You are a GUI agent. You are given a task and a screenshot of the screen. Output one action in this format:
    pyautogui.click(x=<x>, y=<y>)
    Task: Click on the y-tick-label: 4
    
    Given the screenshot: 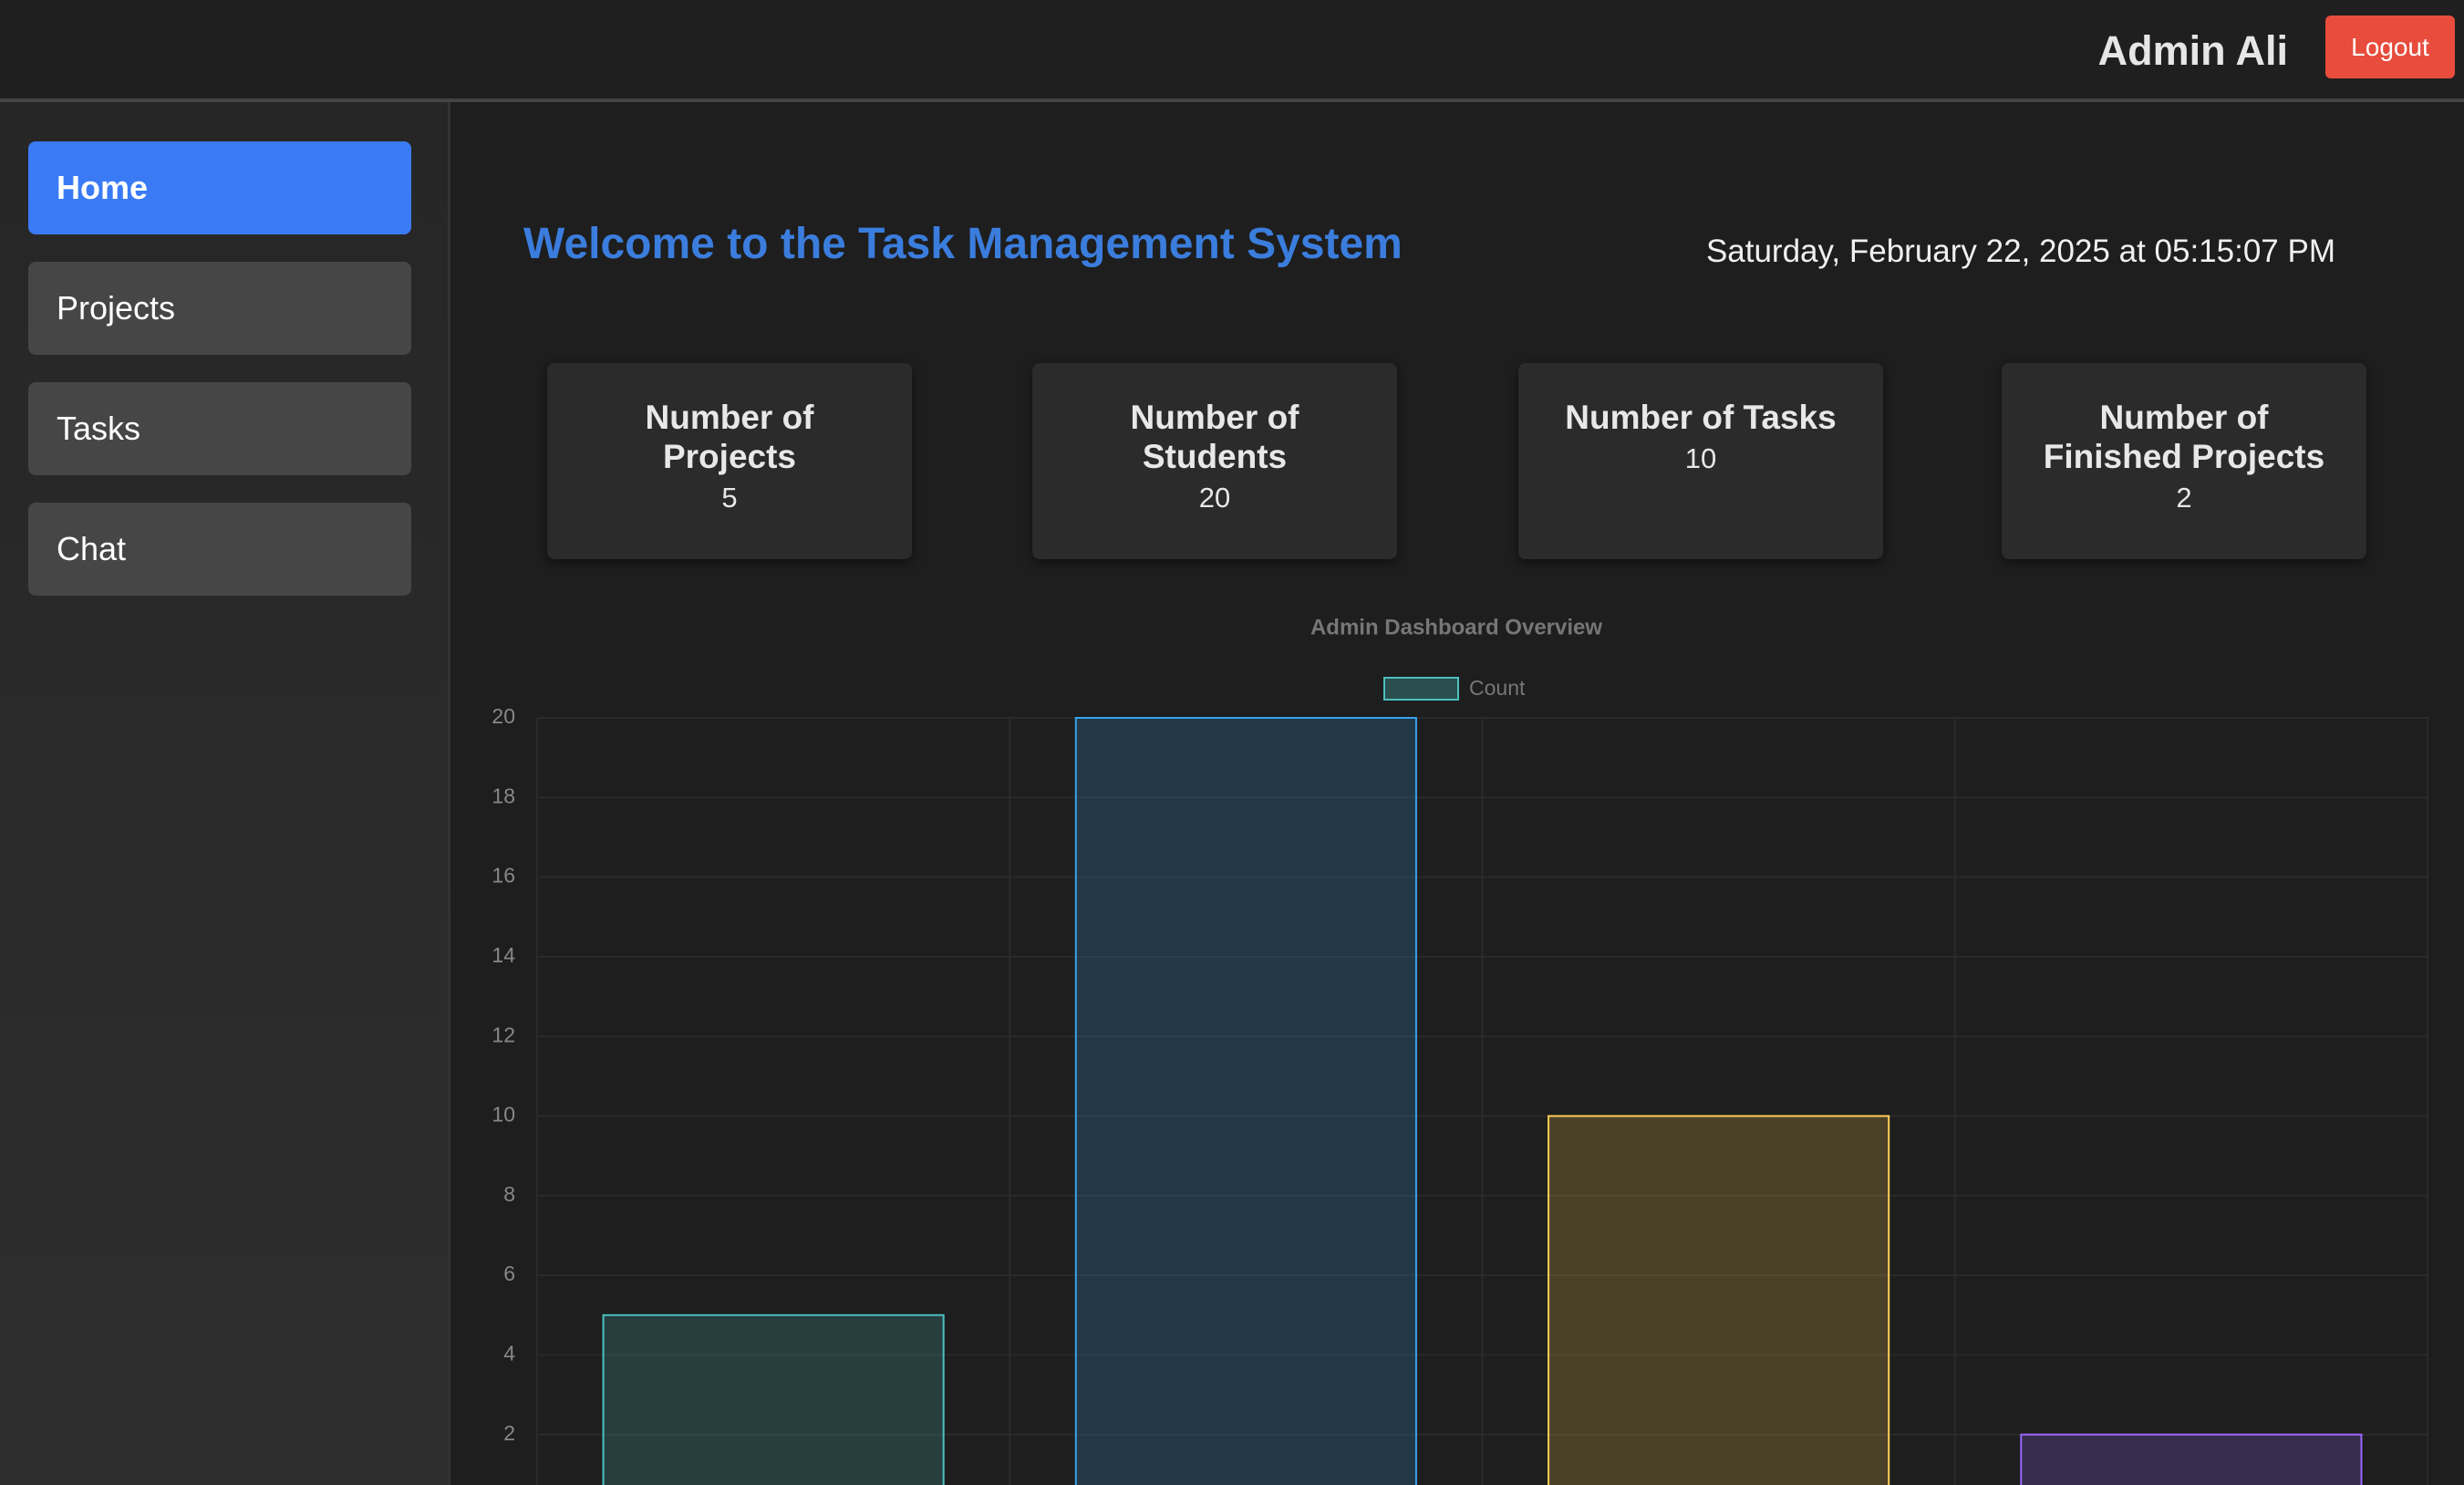 What is the action you would take?
    pyautogui.click(x=509, y=1353)
    